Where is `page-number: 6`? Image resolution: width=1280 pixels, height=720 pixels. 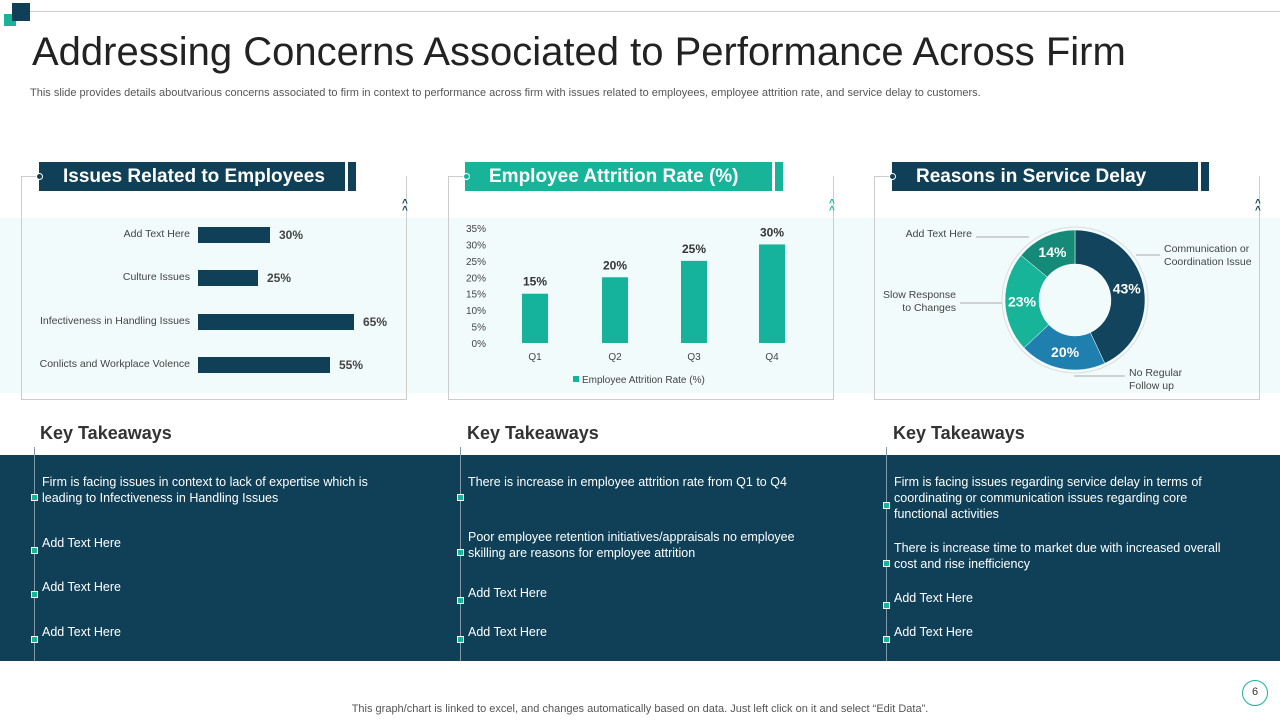 page-number: 6 is located at coordinates (1255, 693).